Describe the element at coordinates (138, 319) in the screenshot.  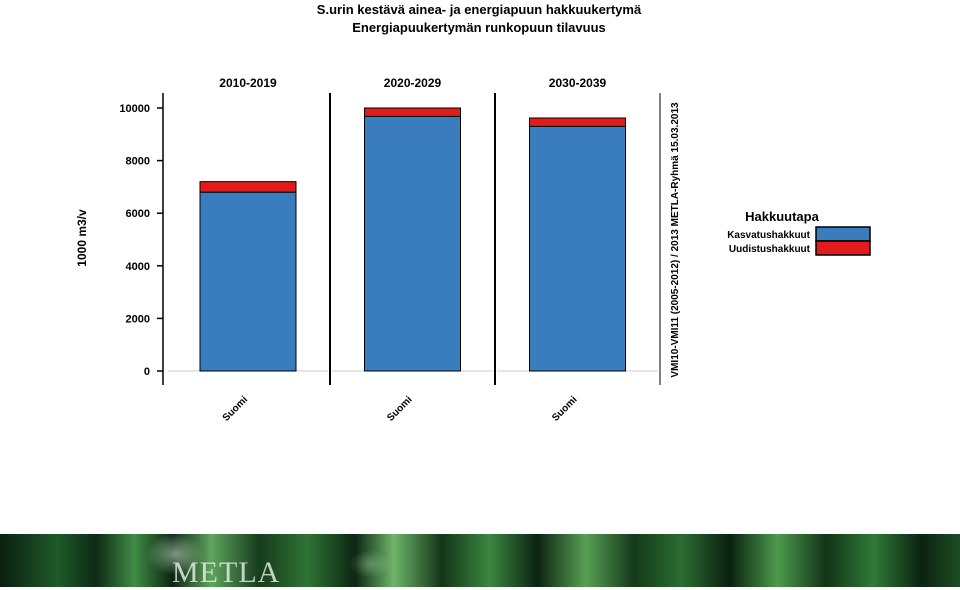
I see `y-tick-label: 2000` at that location.